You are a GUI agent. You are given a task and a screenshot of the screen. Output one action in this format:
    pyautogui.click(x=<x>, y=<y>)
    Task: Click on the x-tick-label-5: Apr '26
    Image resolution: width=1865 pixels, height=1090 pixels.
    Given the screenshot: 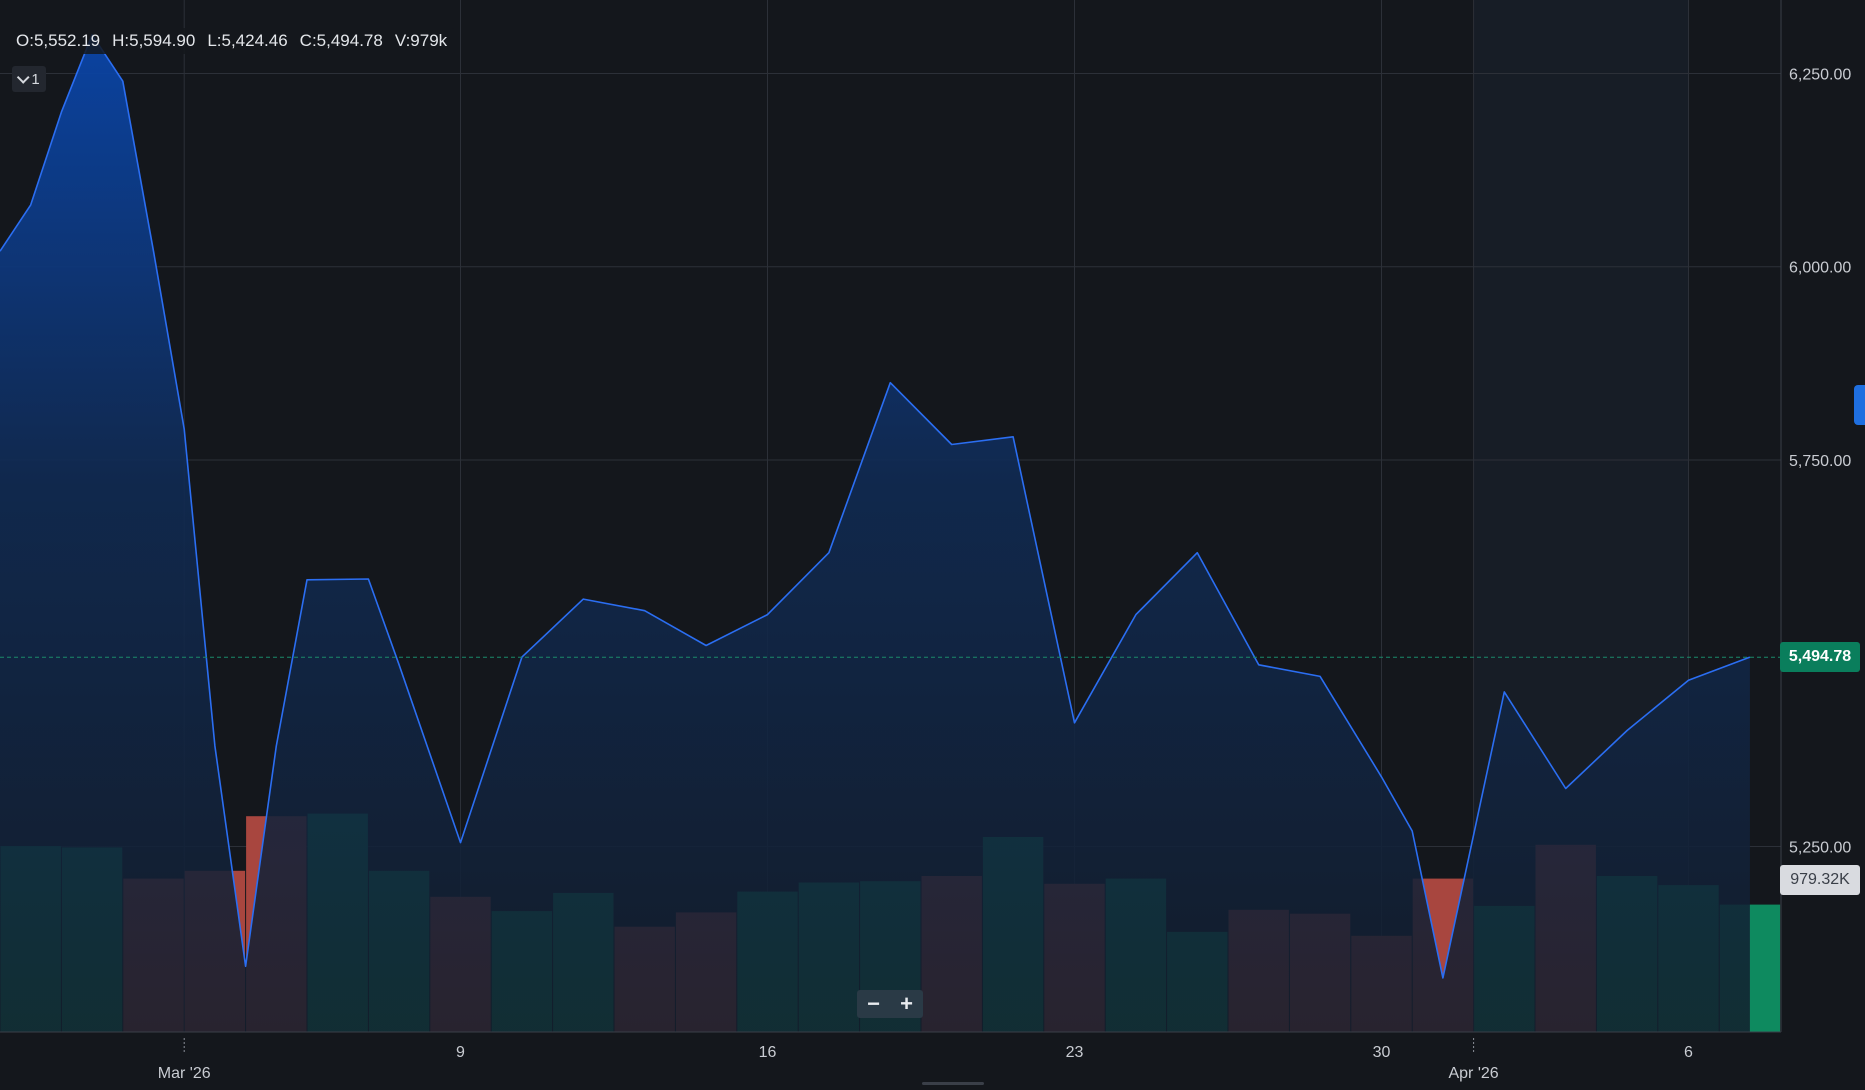 What is the action you would take?
    pyautogui.click(x=1473, y=1073)
    